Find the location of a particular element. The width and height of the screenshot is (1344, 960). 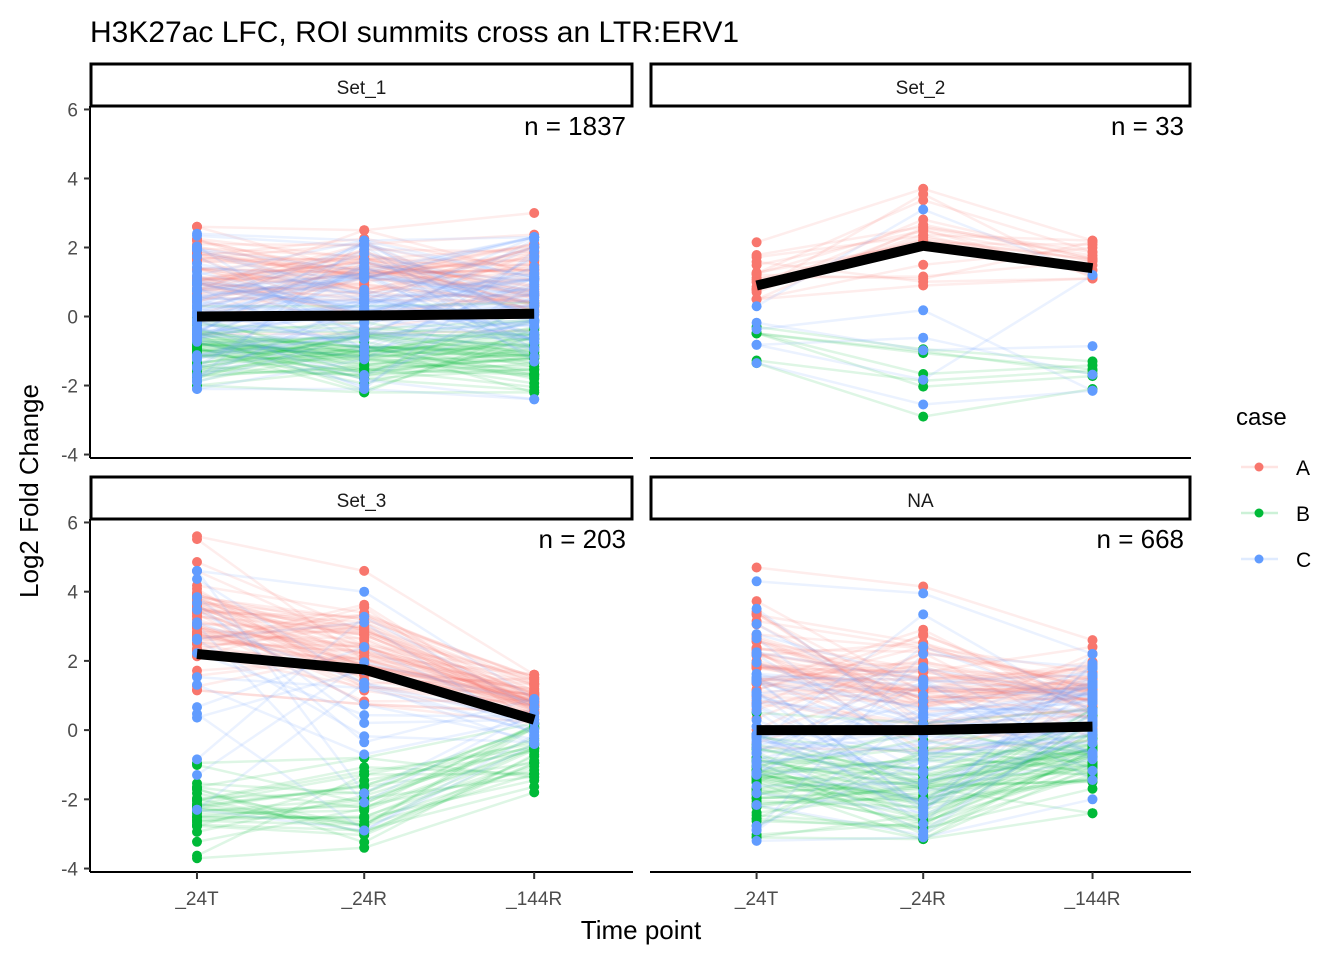

legend-label: A is located at coordinates (1303, 468).